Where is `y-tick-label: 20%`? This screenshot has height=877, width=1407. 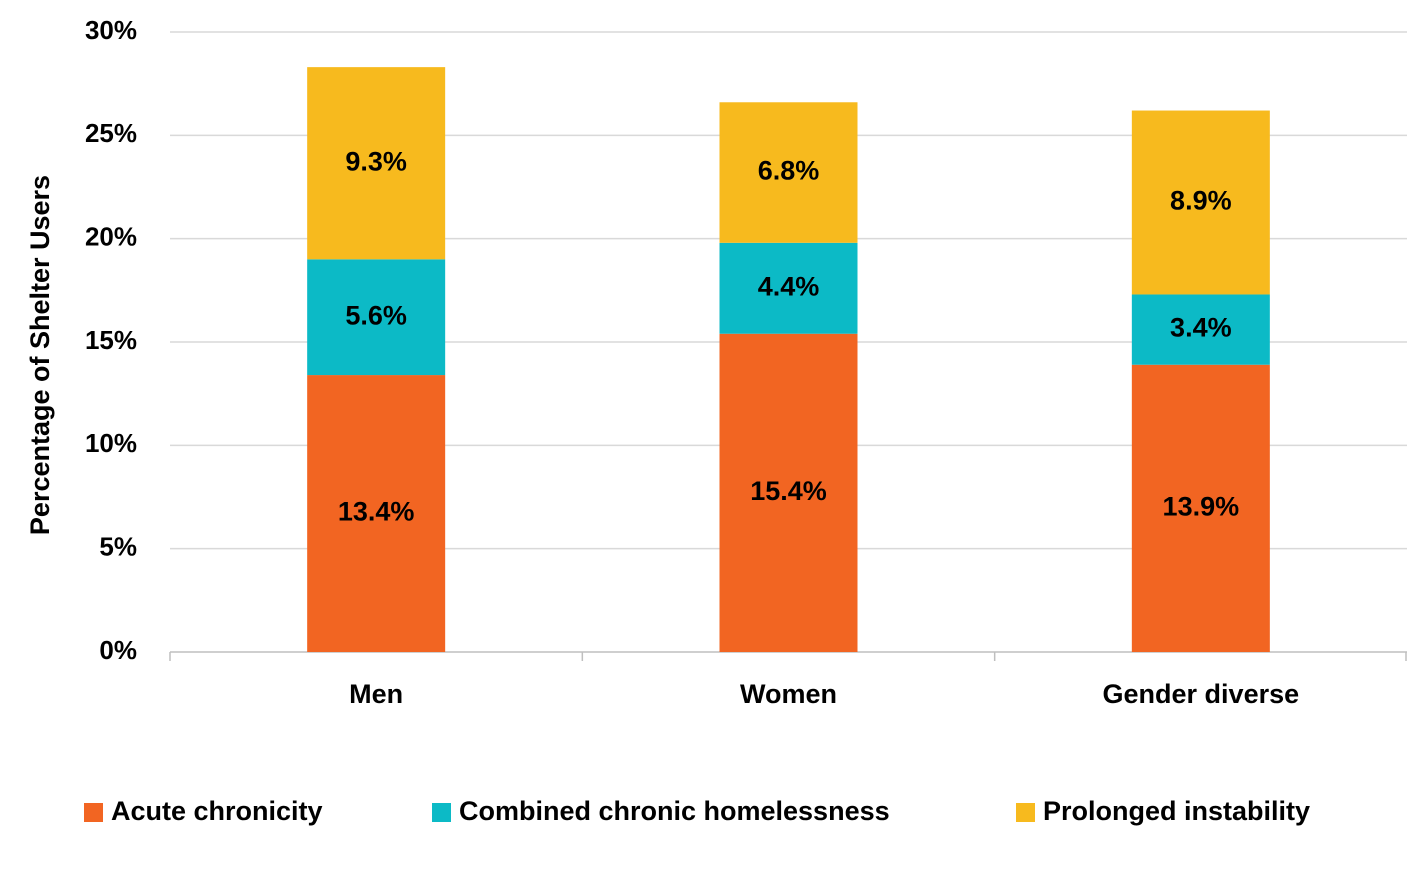
y-tick-label: 20% is located at coordinates (111, 237).